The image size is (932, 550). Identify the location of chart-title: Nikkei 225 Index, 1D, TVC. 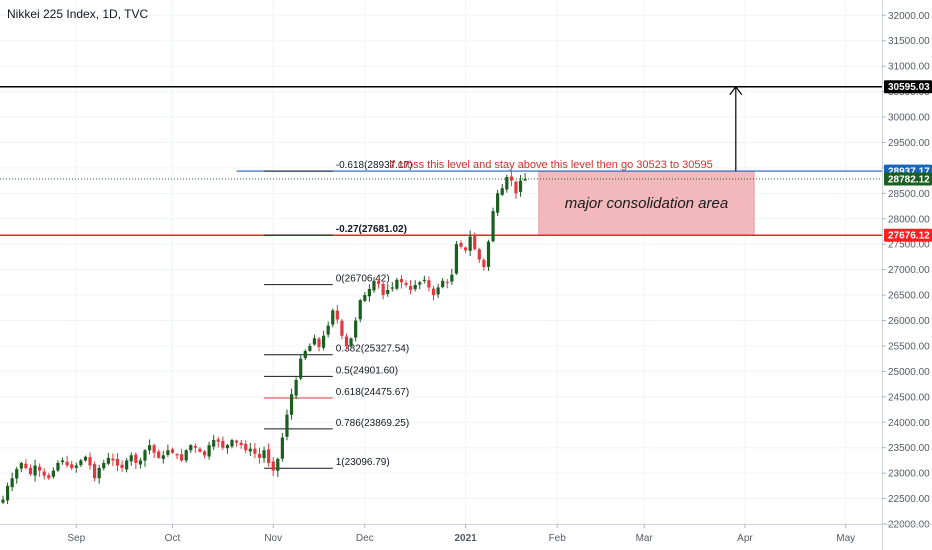
(78, 14).